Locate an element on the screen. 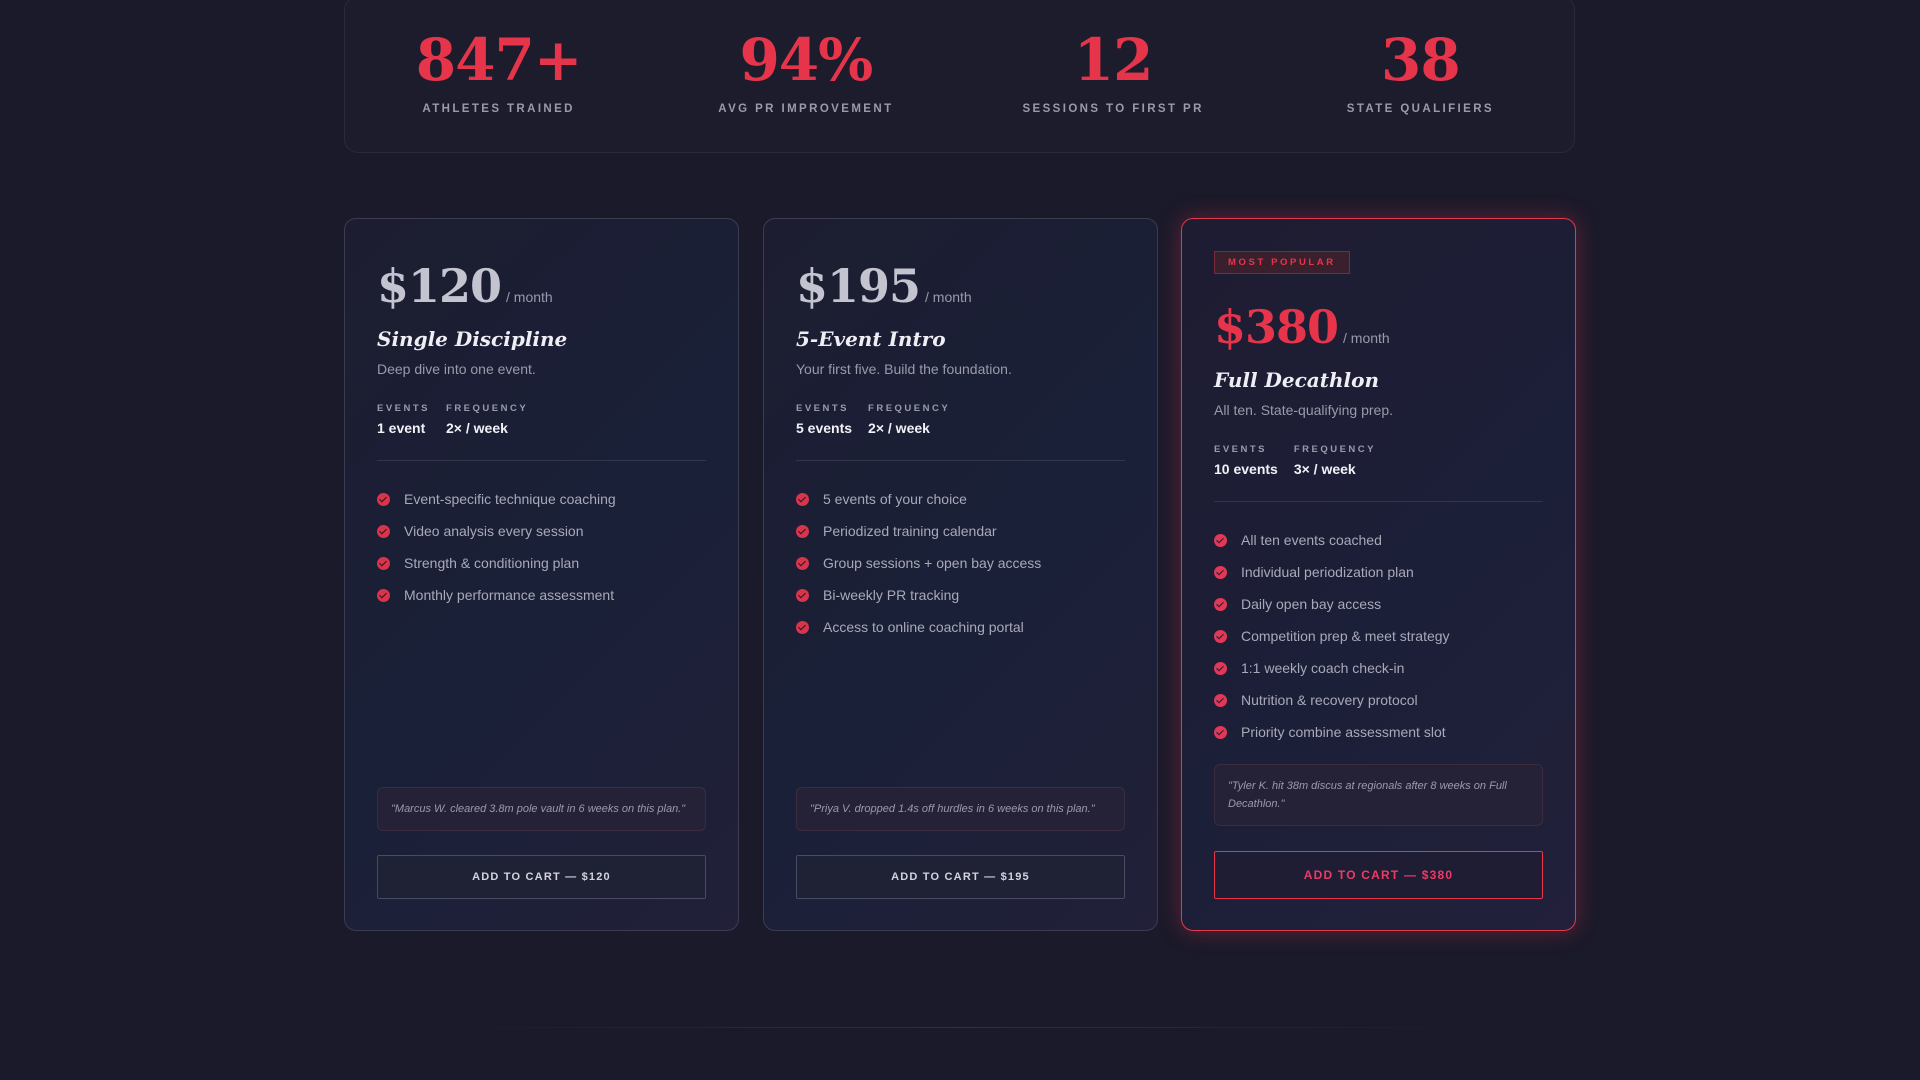  feature-item: Group sessions + open bay access is located at coordinates (960, 563).